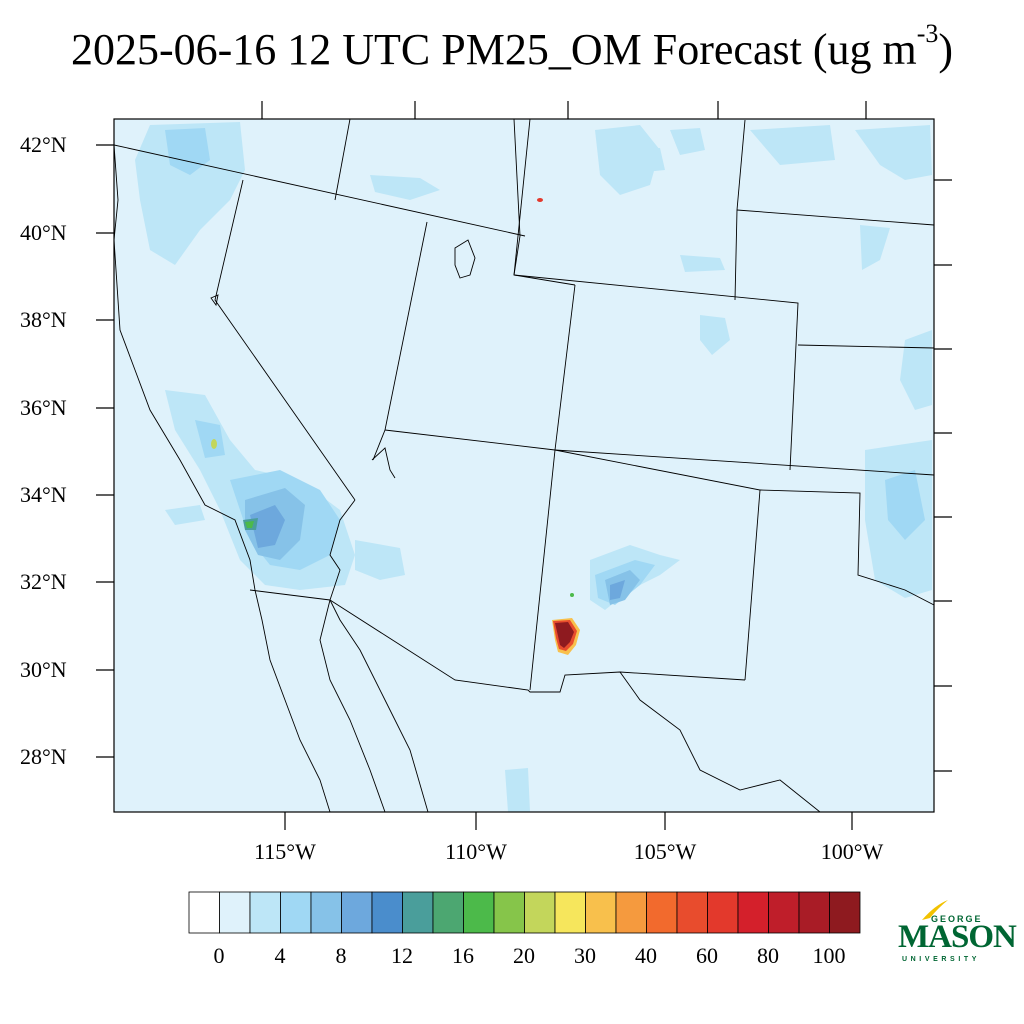  What do you see at coordinates (214, 444) in the screenshot?
I see `small-hotspot-california` at bounding box center [214, 444].